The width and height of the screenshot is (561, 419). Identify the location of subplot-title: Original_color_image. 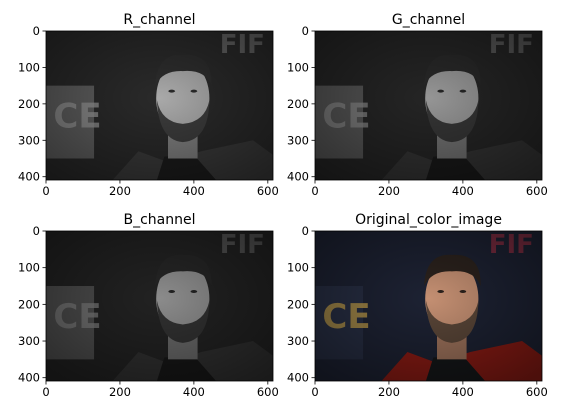
(428, 220).